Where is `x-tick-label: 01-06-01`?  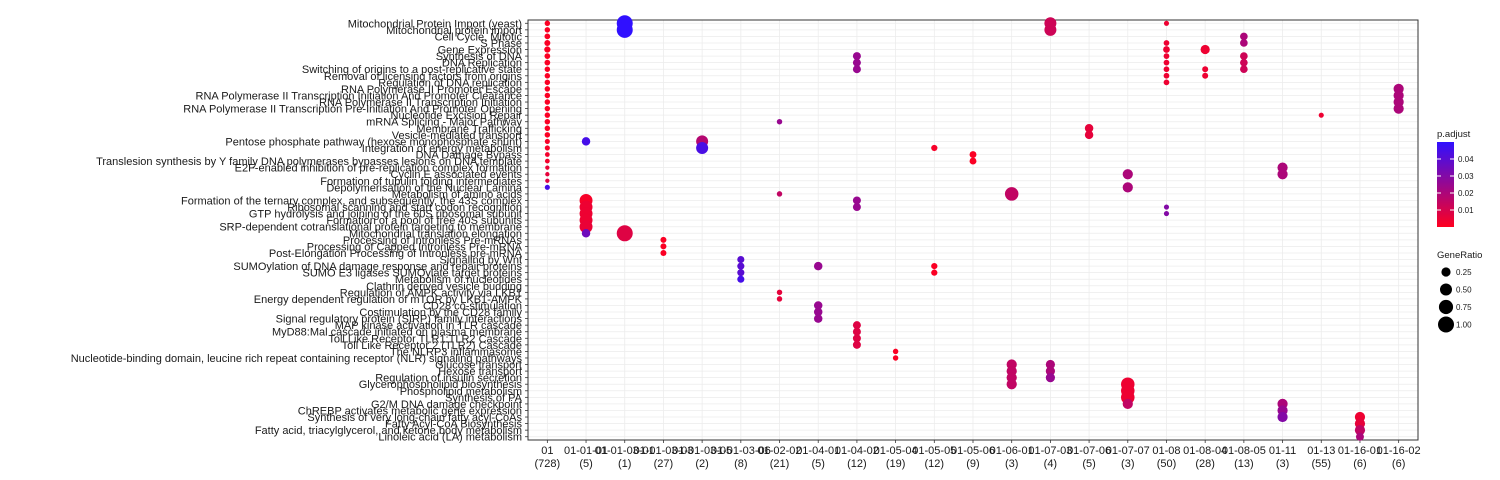
x-tick-label: 01-06-01 is located at coordinates (1012, 451).